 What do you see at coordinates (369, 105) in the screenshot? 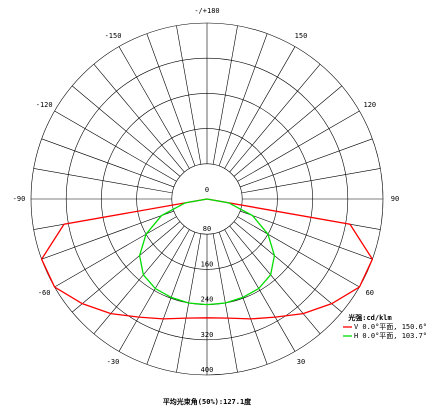
I see `angle-tick-label: 120` at bounding box center [369, 105].